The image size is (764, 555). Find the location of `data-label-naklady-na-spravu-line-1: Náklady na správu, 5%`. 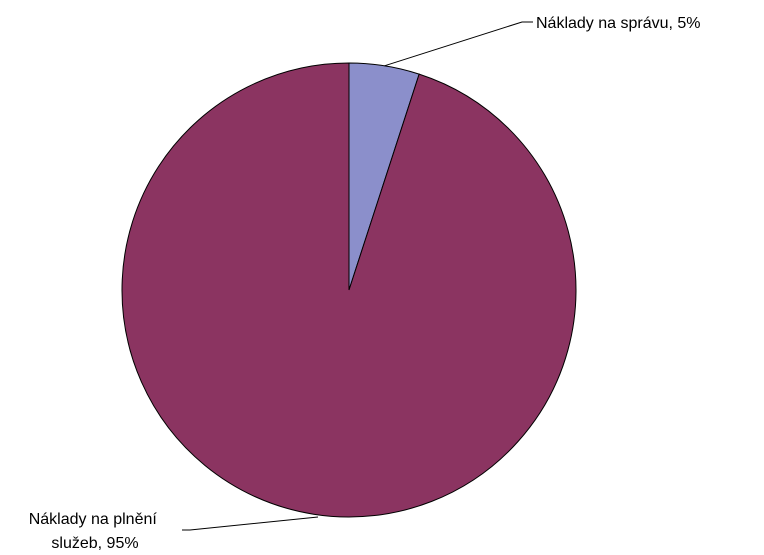

data-label-naklady-na-spravu-line-1: Náklady na správu, 5% is located at coordinates (618, 23).